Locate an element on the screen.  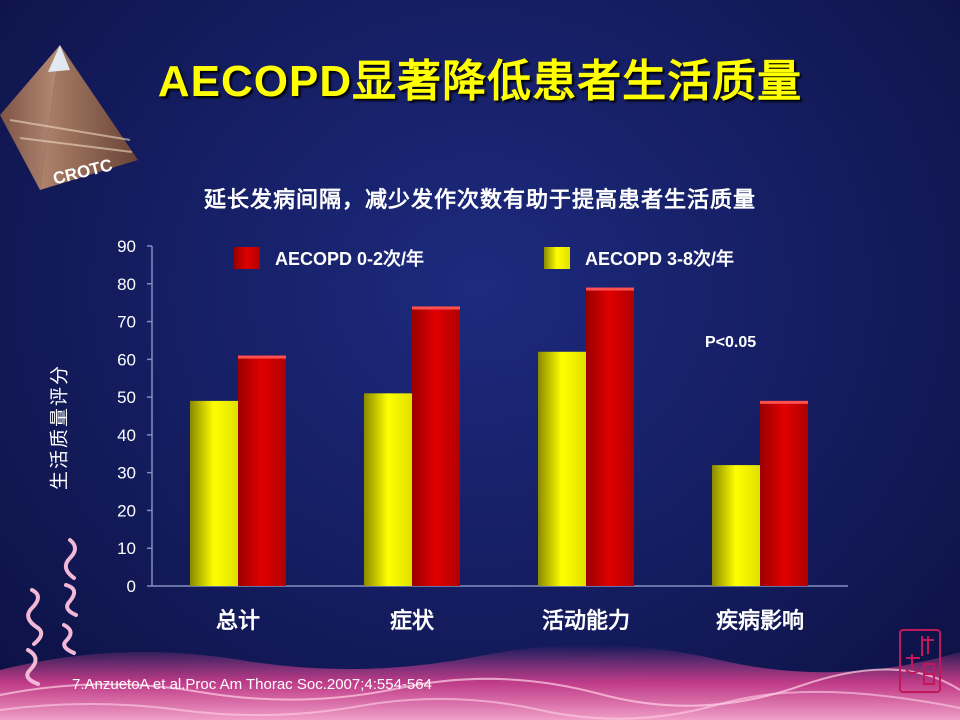
y-tick-label: 20 is located at coordinates (126, 510).